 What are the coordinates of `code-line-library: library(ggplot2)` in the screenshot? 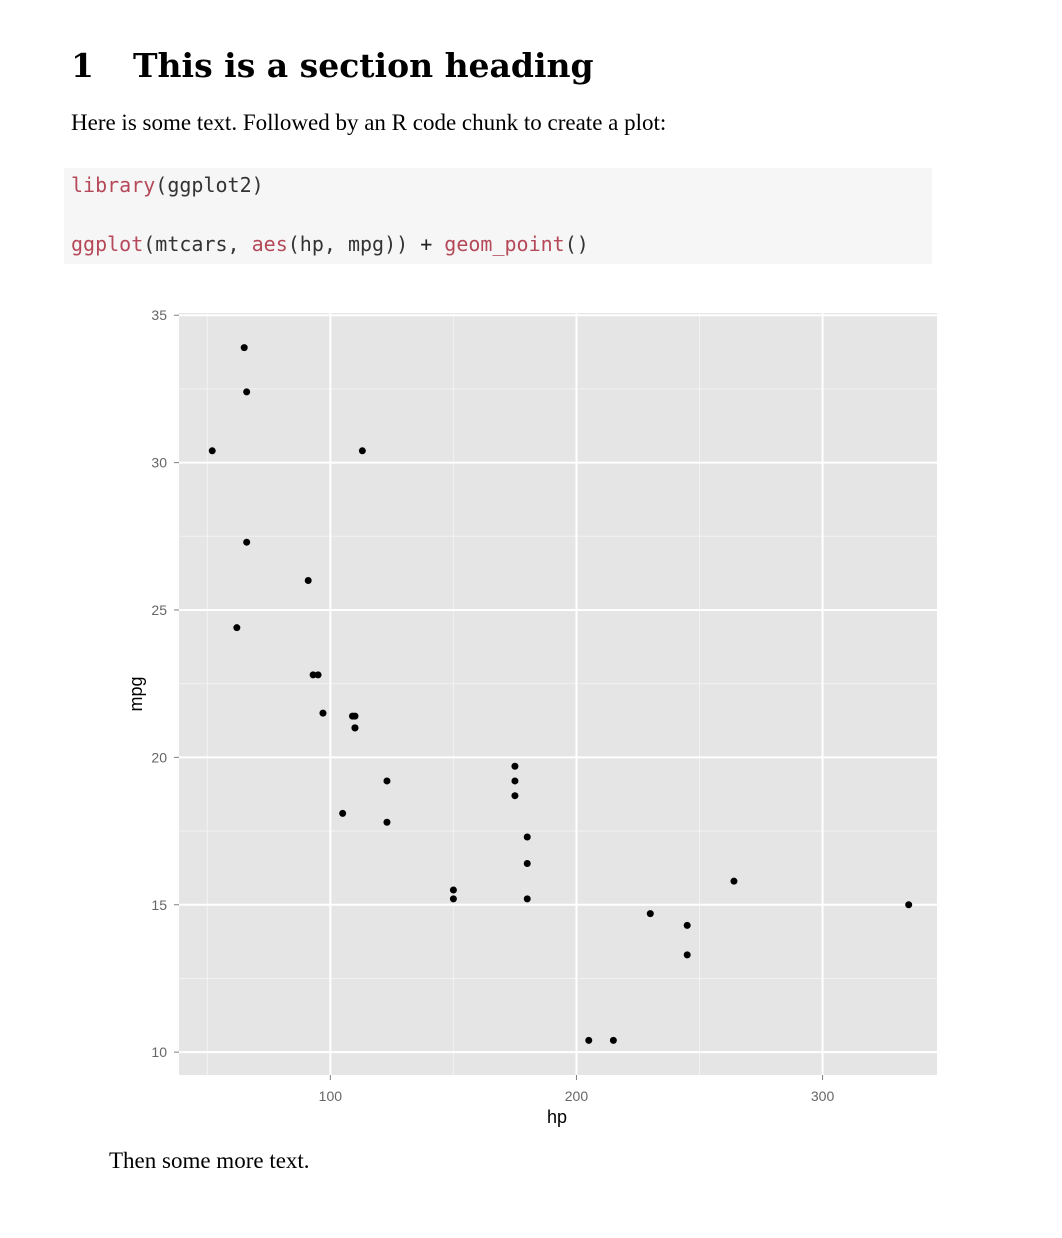 It's located at (167, 185).